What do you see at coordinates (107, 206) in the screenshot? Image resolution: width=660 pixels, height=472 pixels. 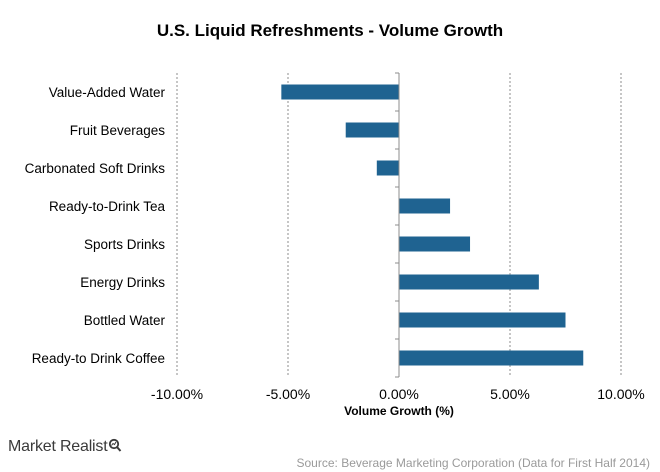 I see `category-label-3: Ready-to-Drink Tea` at bounding box center [107, 206].